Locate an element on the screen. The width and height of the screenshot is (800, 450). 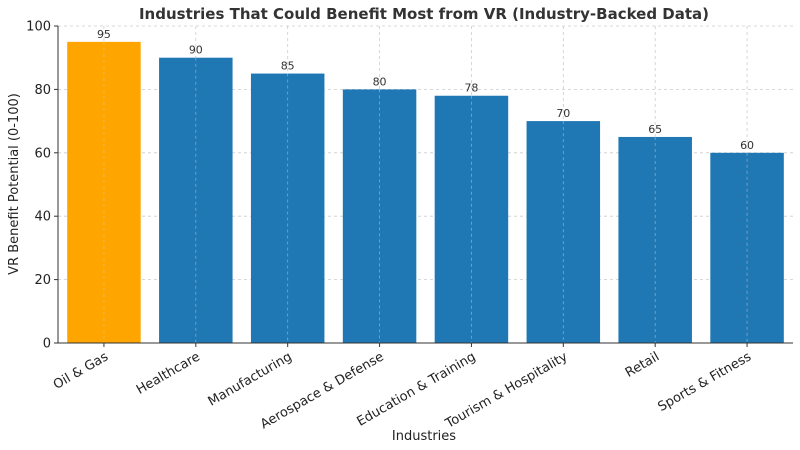
data-label: 78 is located at coordinates (471, 88).